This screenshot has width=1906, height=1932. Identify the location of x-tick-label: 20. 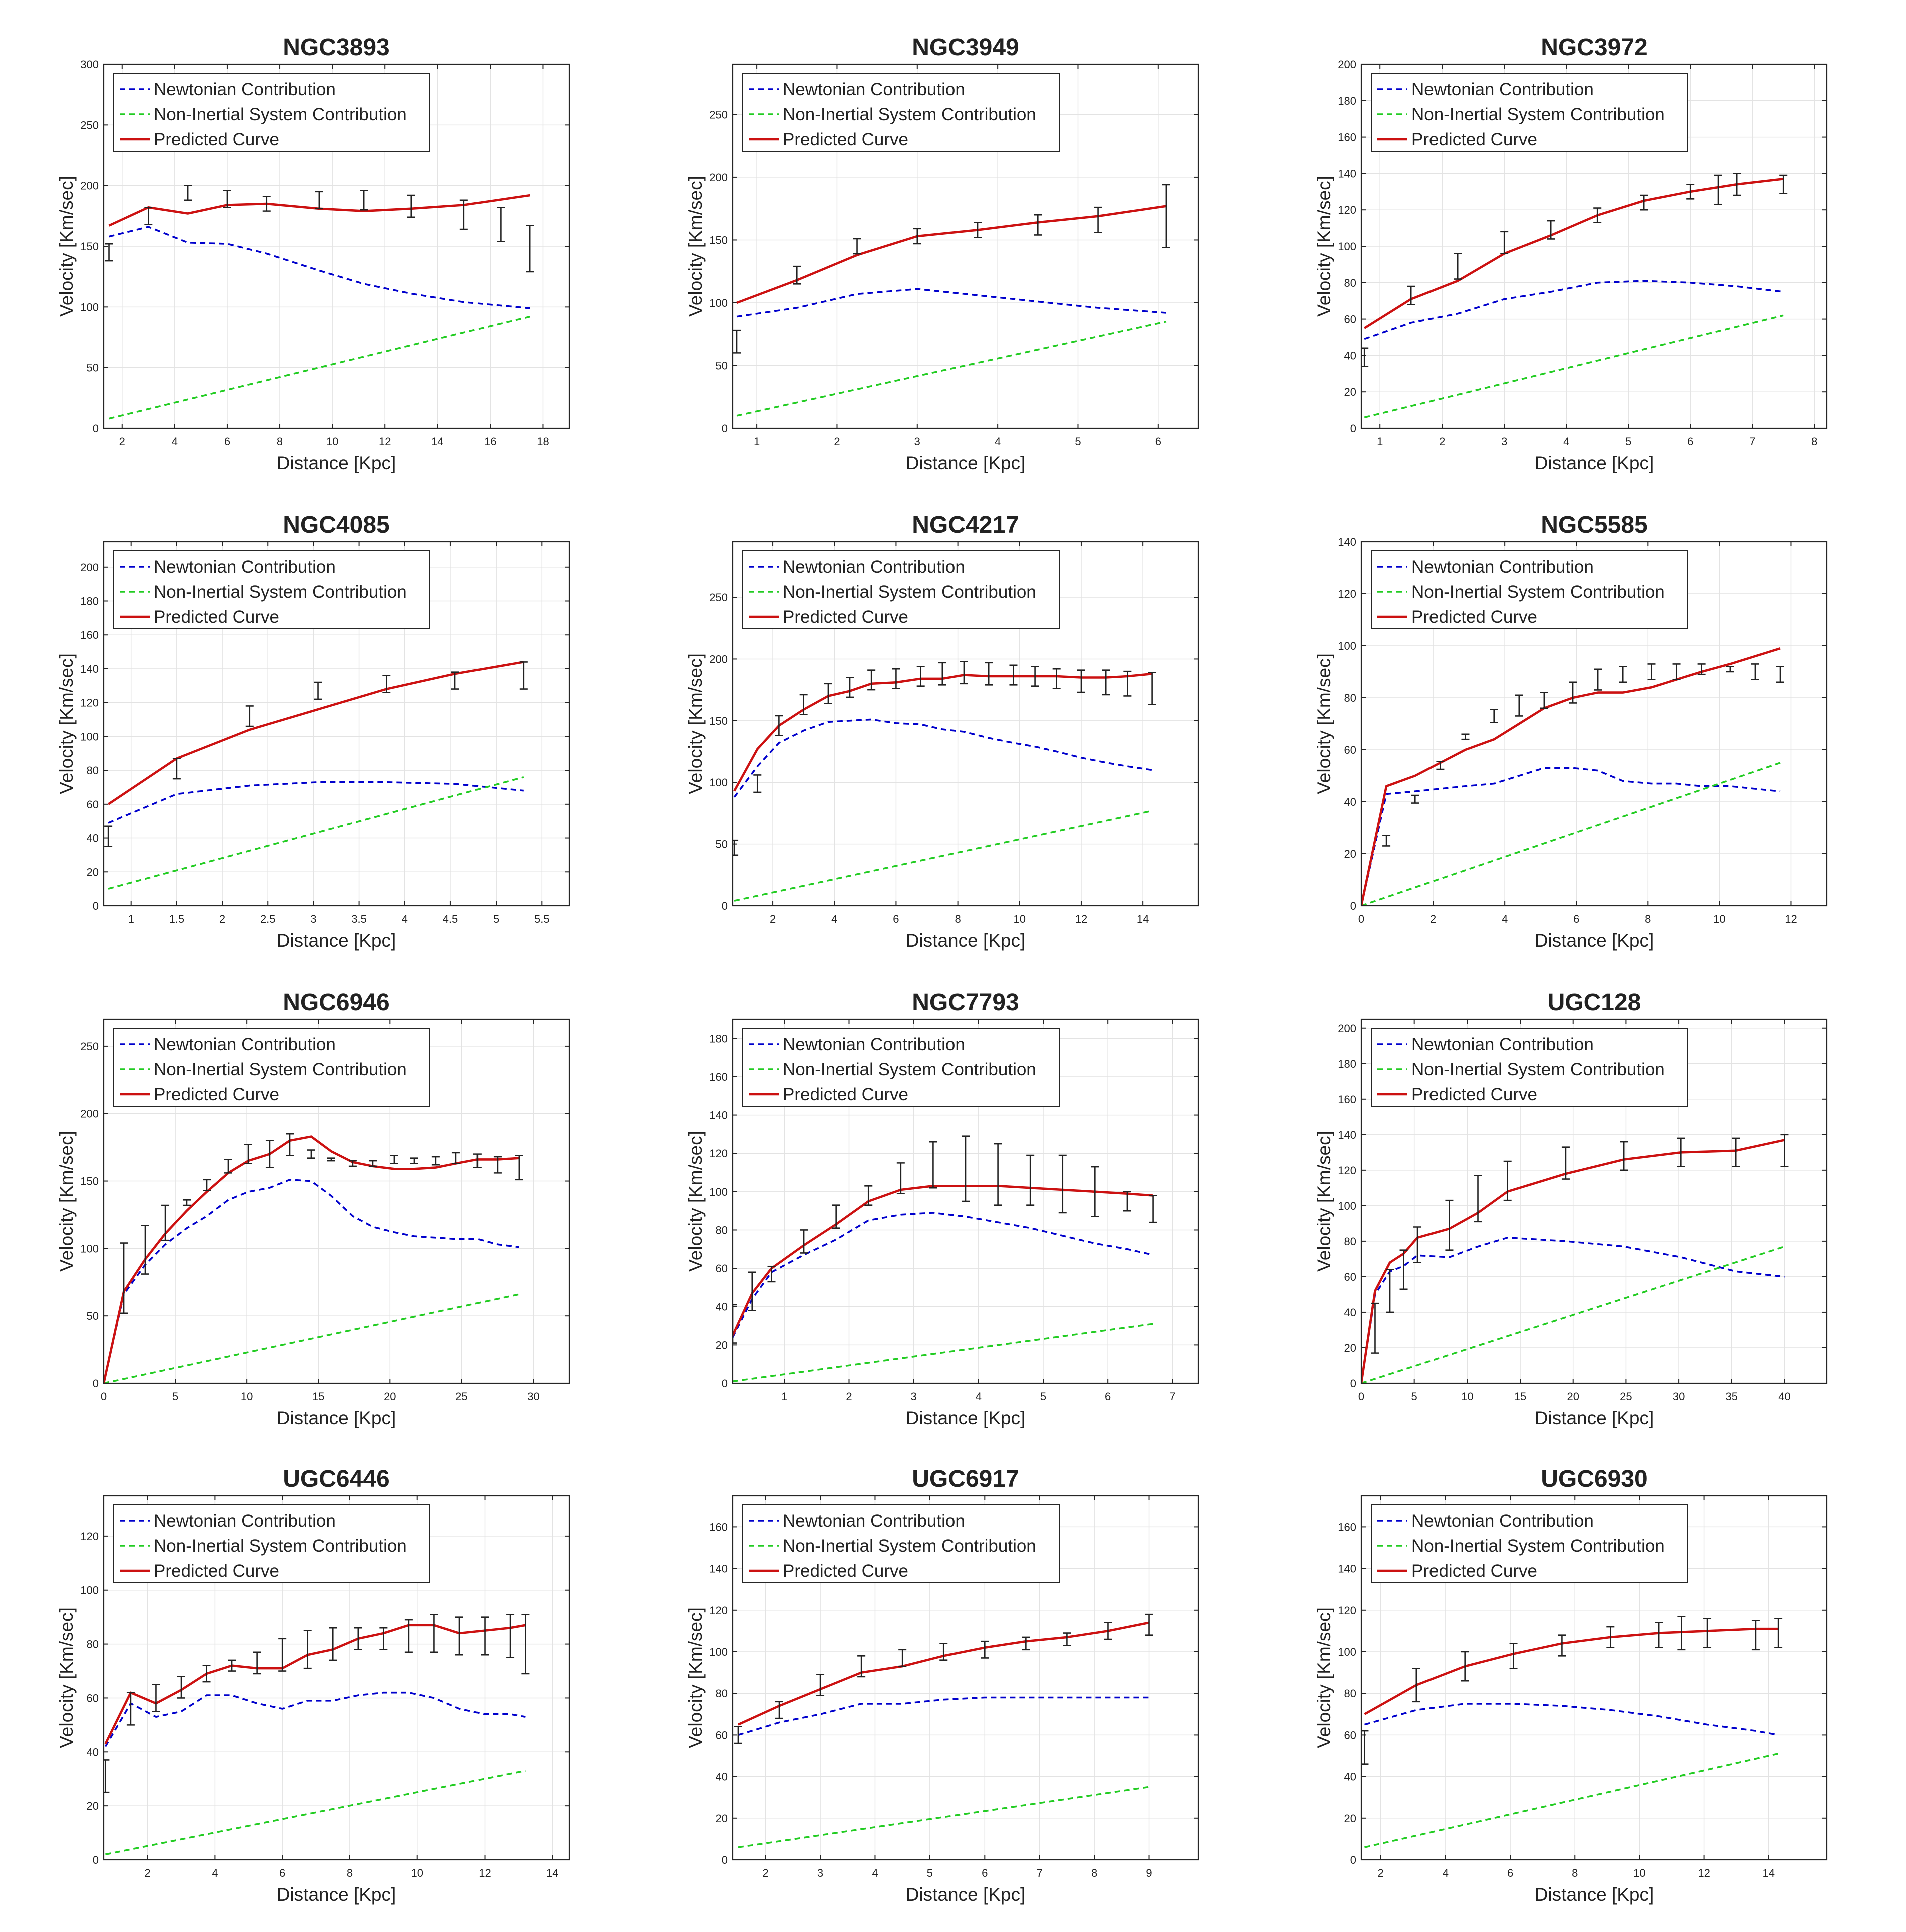
(390, 1396).